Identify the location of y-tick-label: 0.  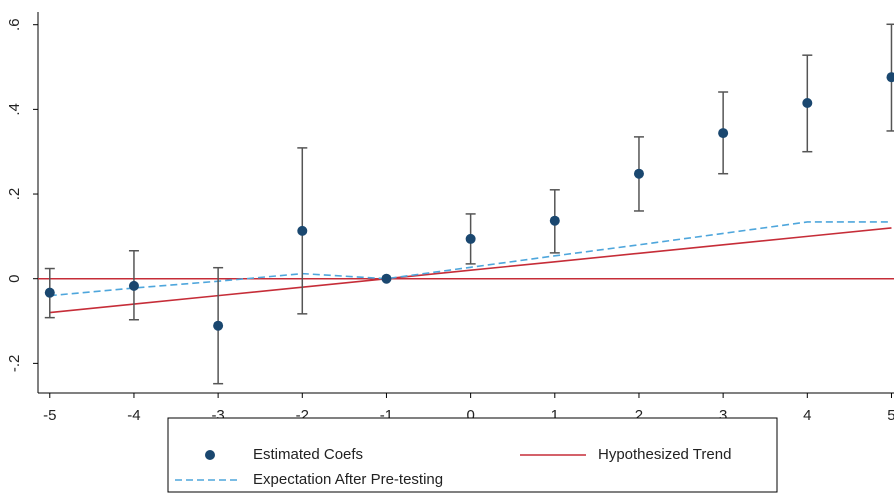
(14, 279).